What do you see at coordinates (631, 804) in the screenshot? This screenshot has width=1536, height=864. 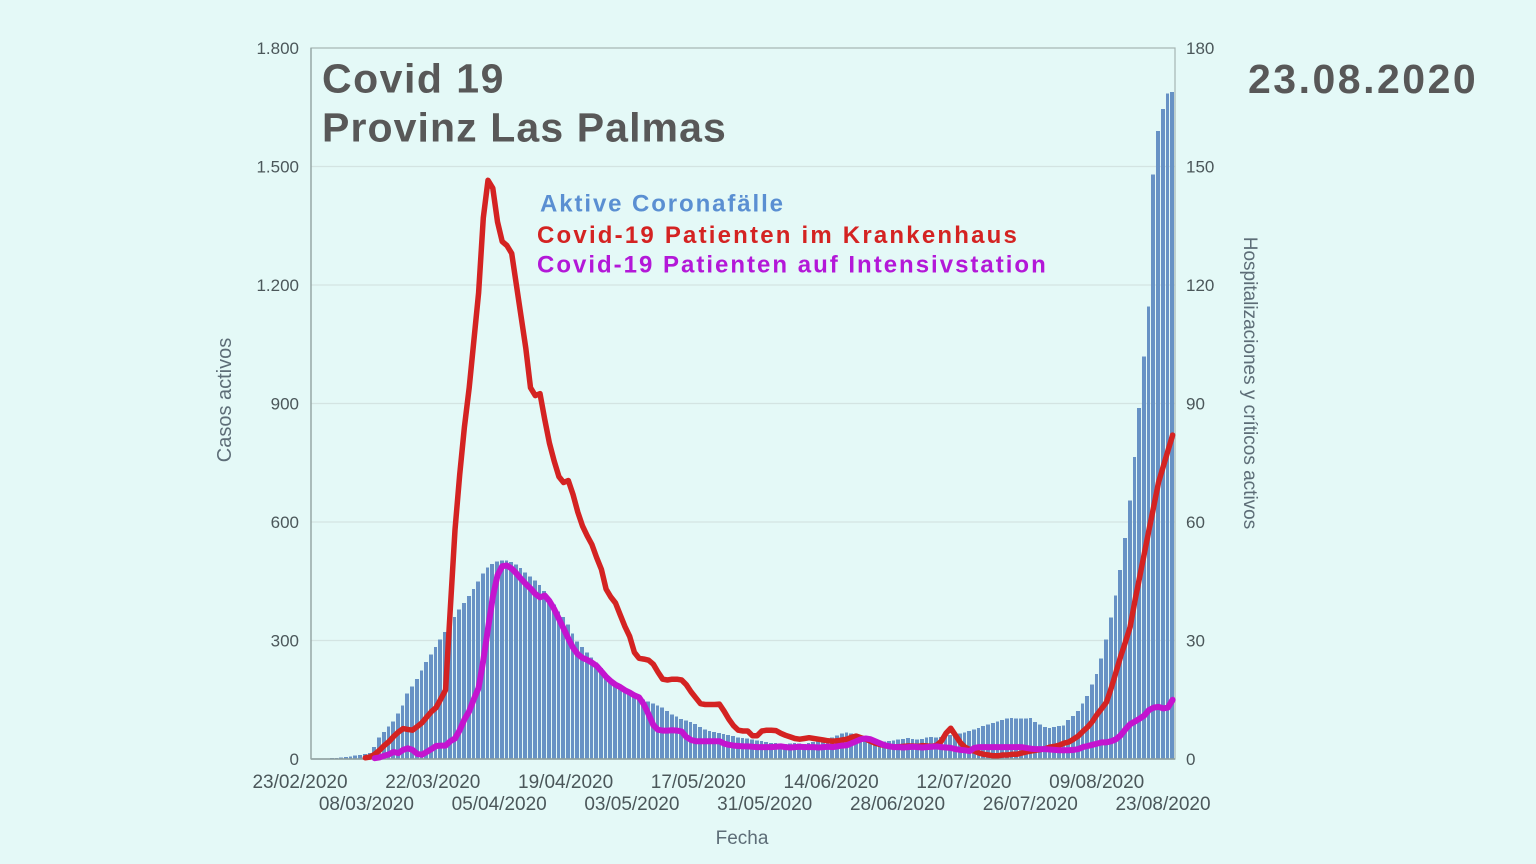 I see `svg-text: 03/05/2020` at bounding box center [631, 804].